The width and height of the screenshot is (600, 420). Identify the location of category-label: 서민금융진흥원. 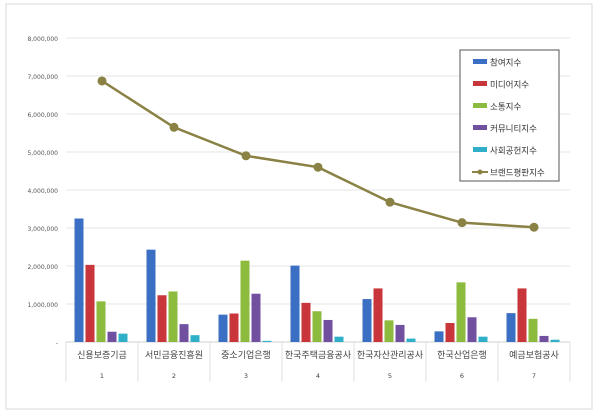
(174, 355).